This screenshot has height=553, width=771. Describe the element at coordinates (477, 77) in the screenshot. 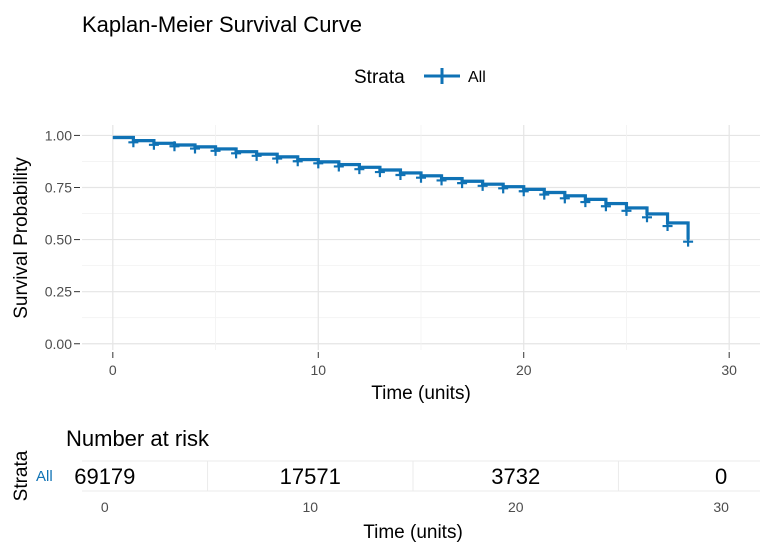

I see `legend-label-all: All` at that location.